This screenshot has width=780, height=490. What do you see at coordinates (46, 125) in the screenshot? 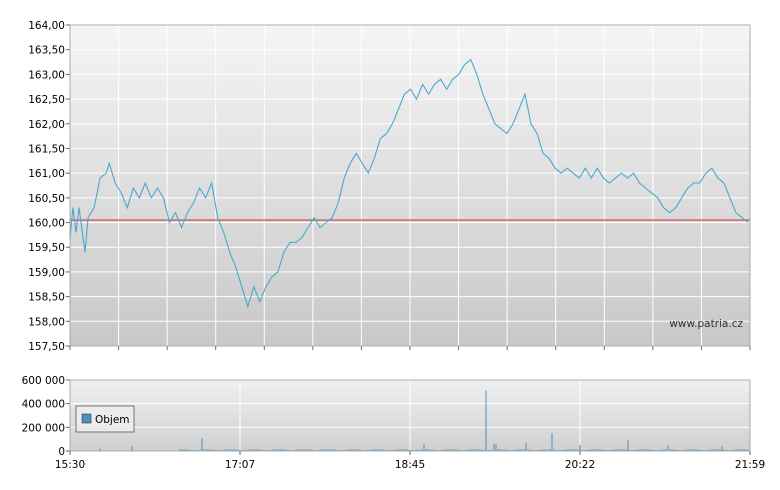
I see `price-y-tick-label: 162,00` at bounding box center [46, 125].